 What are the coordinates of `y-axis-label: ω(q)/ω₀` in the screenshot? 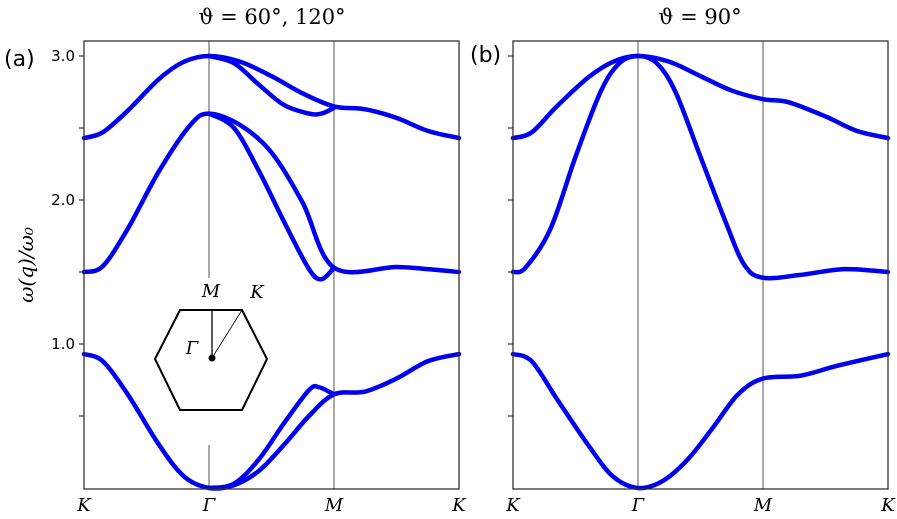 It's located at (26, 265).